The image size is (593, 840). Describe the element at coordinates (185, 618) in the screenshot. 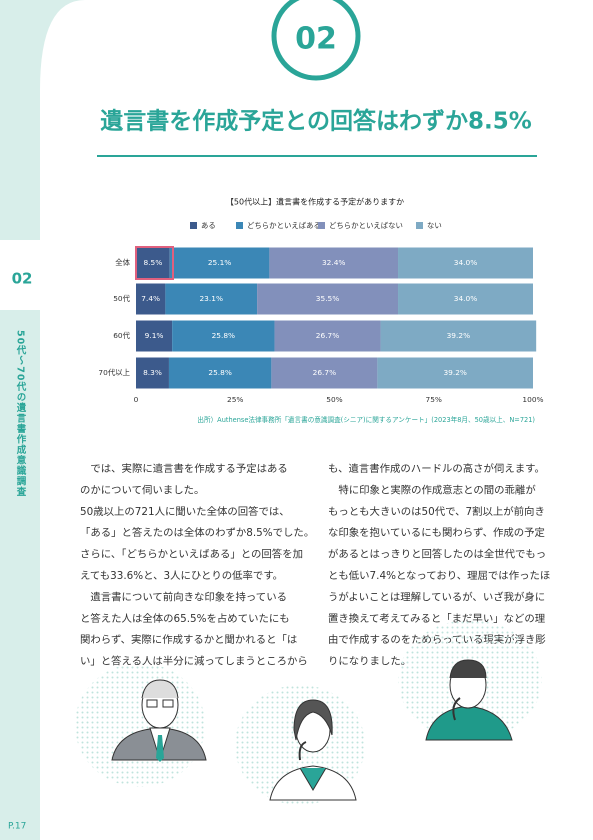

I see `body-line: と答えた人は全体の65.5%を占めていたにも` at that location.